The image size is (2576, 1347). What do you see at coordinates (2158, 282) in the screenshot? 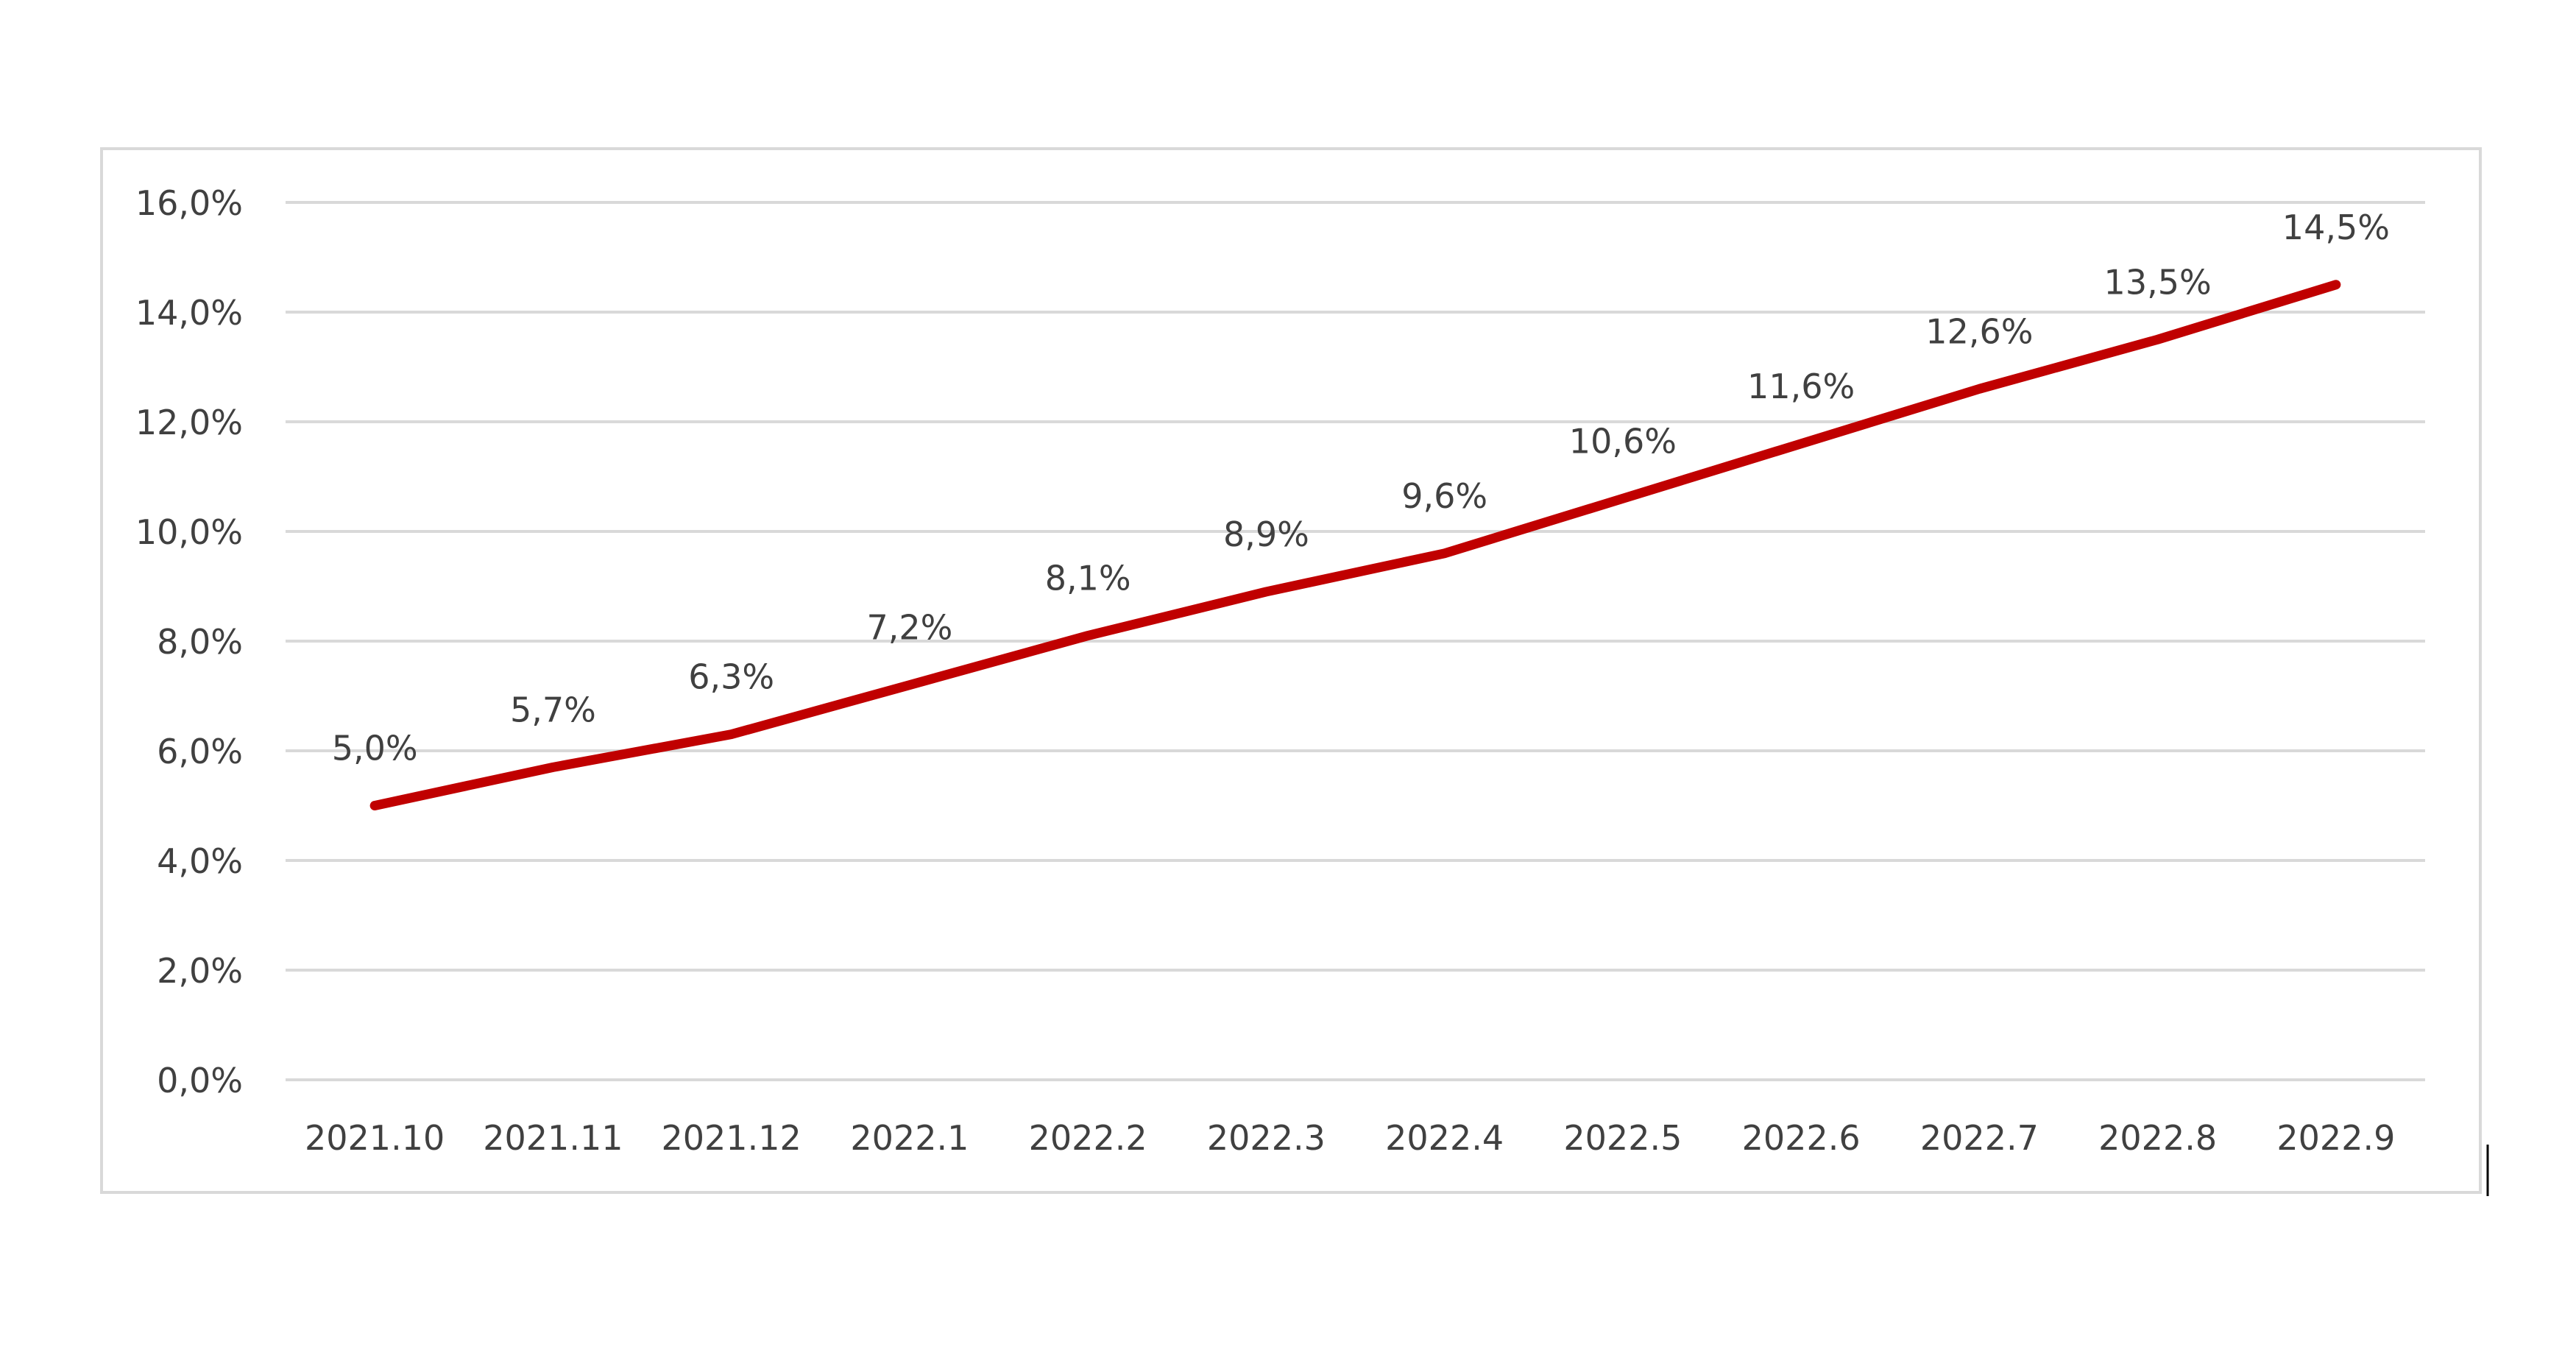
I see `data-label: 13,5%` at bounding box center [2158, 282].